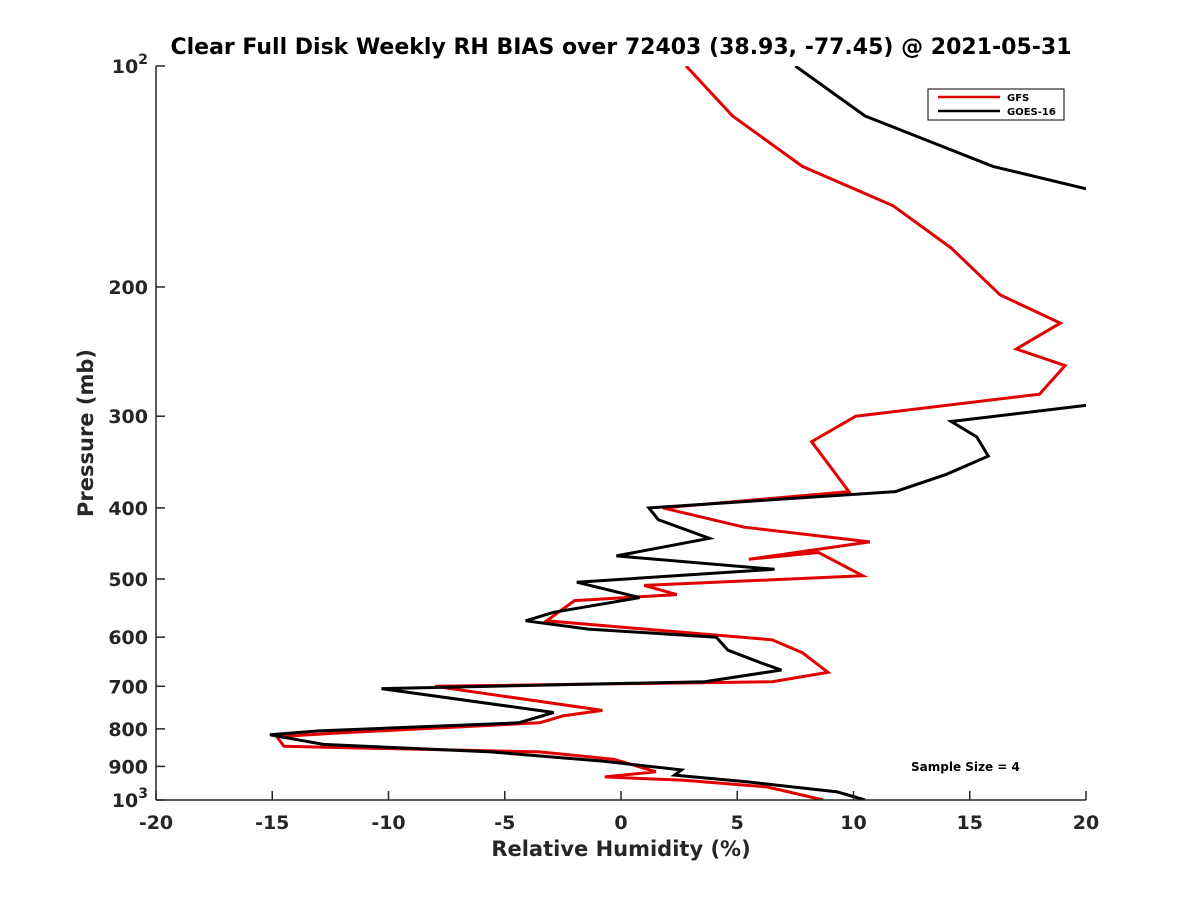  Describe the element at coordinates (86, 433) in the screenshot. I see `y-axis-label: Pressure (mb)` at that location.